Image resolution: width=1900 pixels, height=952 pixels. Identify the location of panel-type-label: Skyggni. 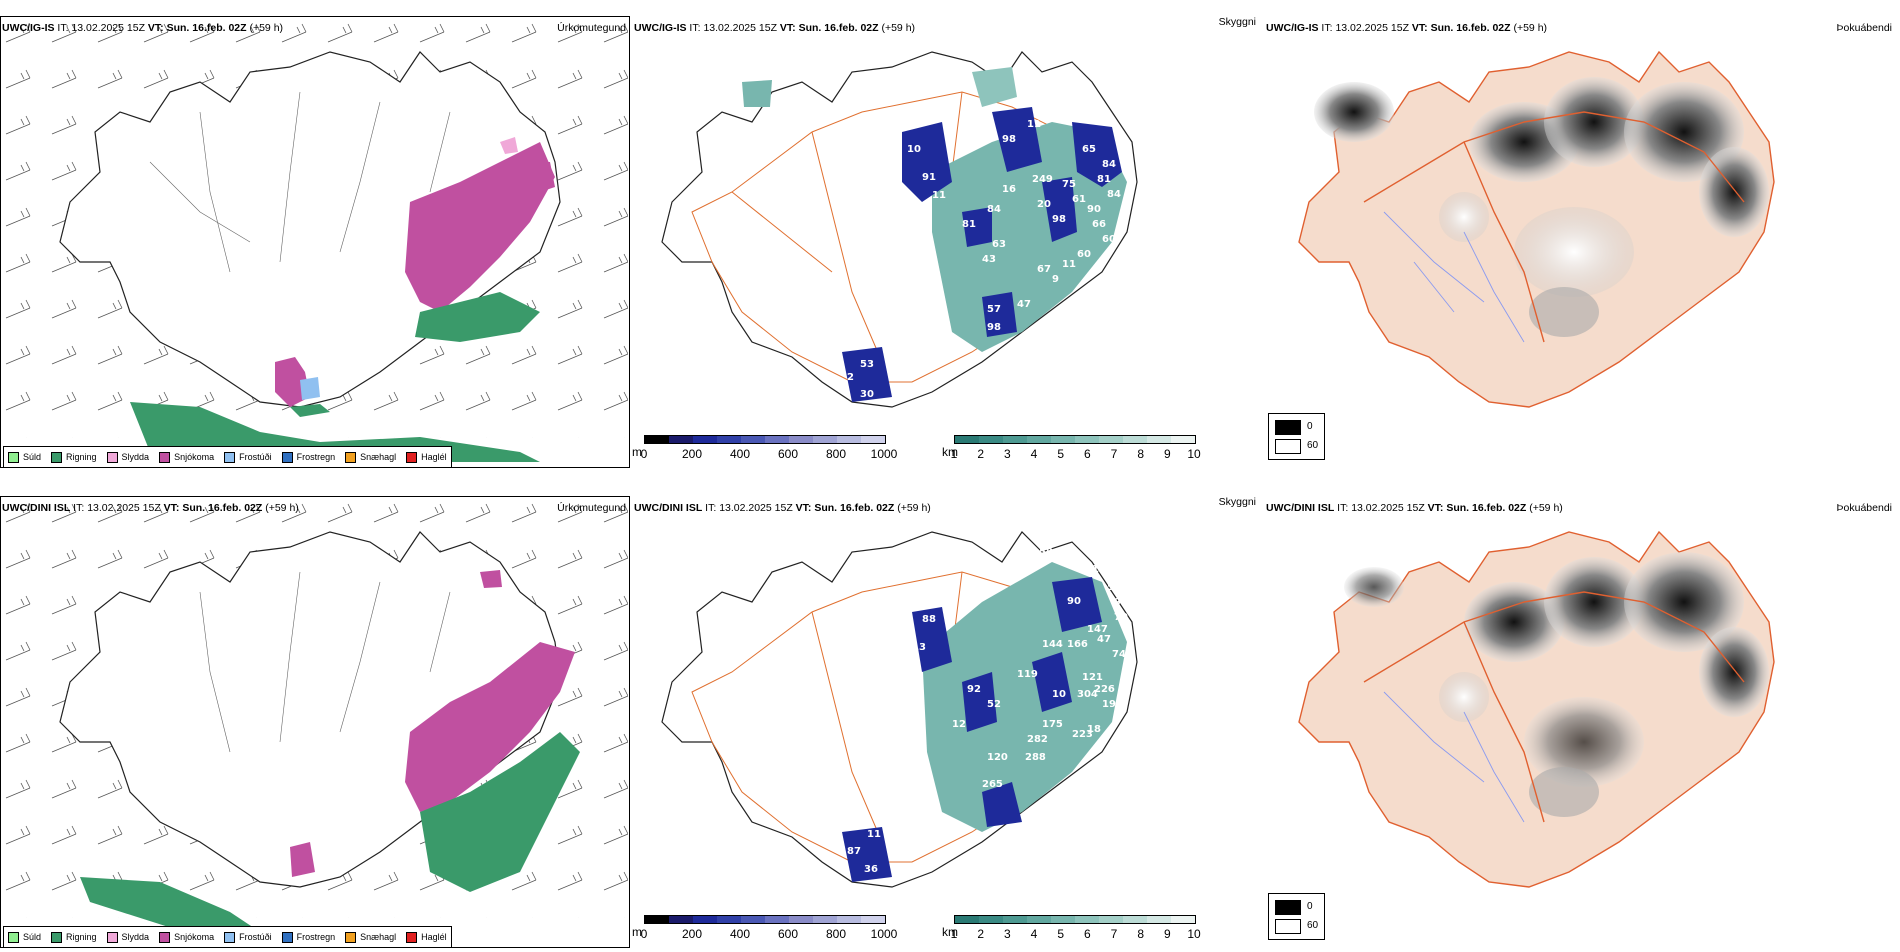
(1237, 22).